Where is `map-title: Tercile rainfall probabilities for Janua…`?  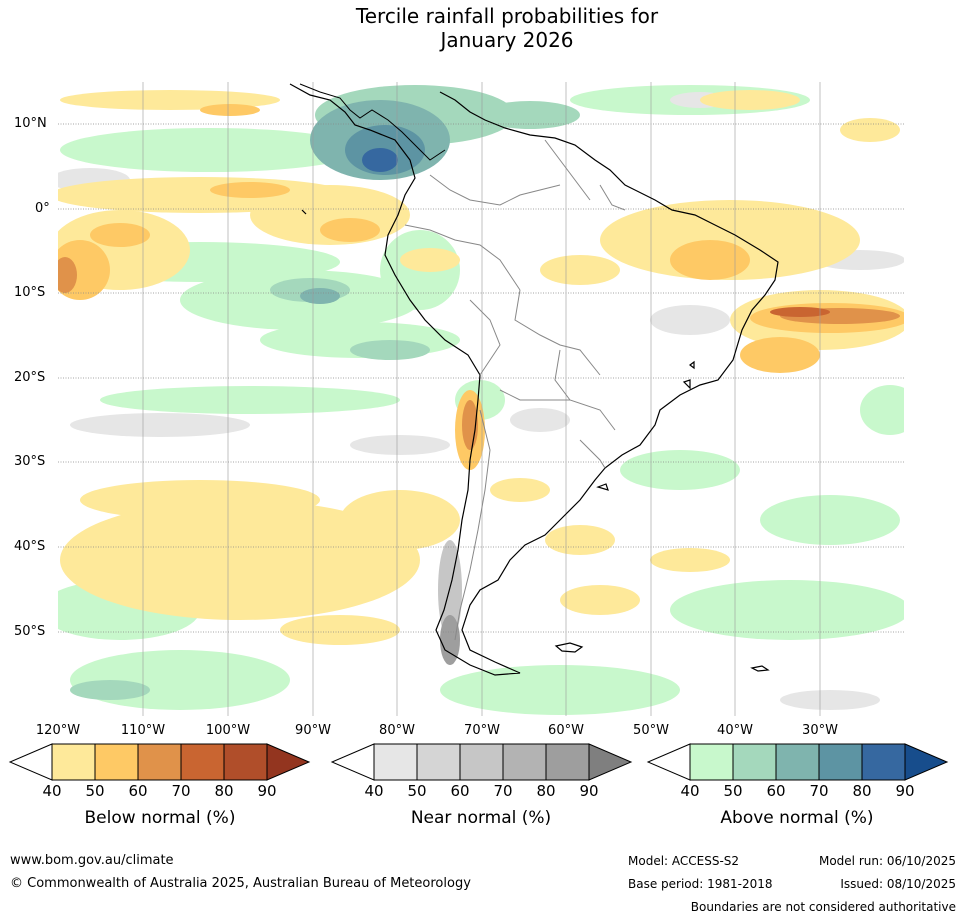
map-title: Tercile rainfall probabilities for Janua… is located at coordinates (482, 28).